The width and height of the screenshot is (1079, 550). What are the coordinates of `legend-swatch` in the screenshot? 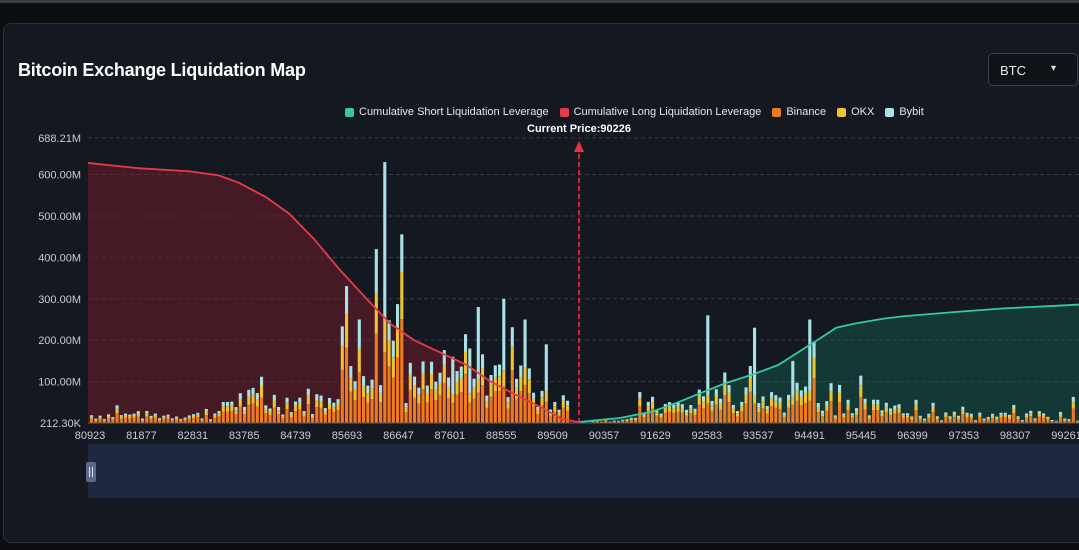 It's located at (890, 112).